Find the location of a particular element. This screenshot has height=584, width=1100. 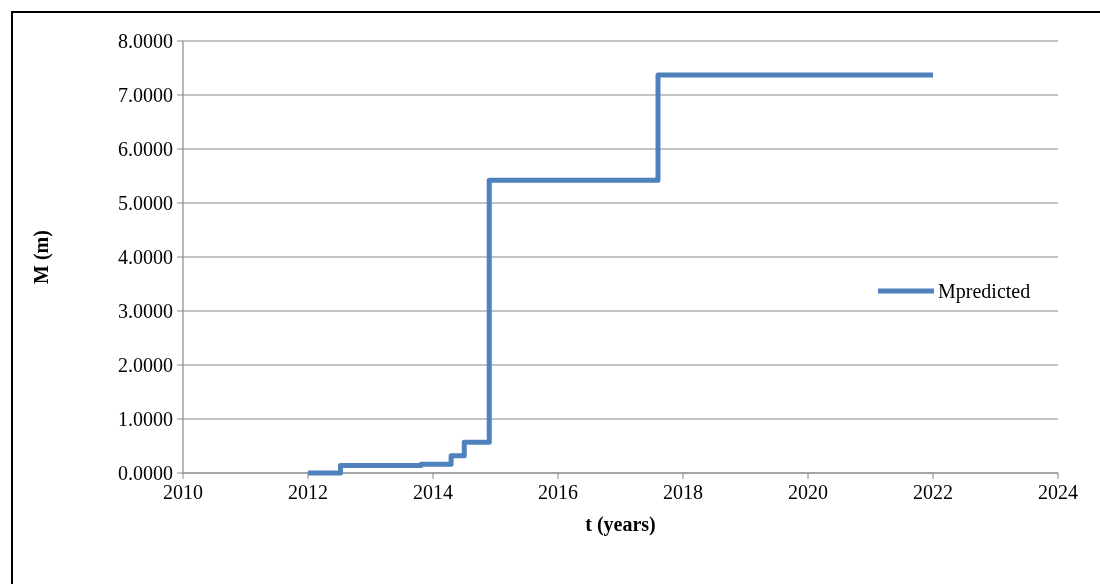

x-tick-label: 2018 is located at coordinates (683, 492).